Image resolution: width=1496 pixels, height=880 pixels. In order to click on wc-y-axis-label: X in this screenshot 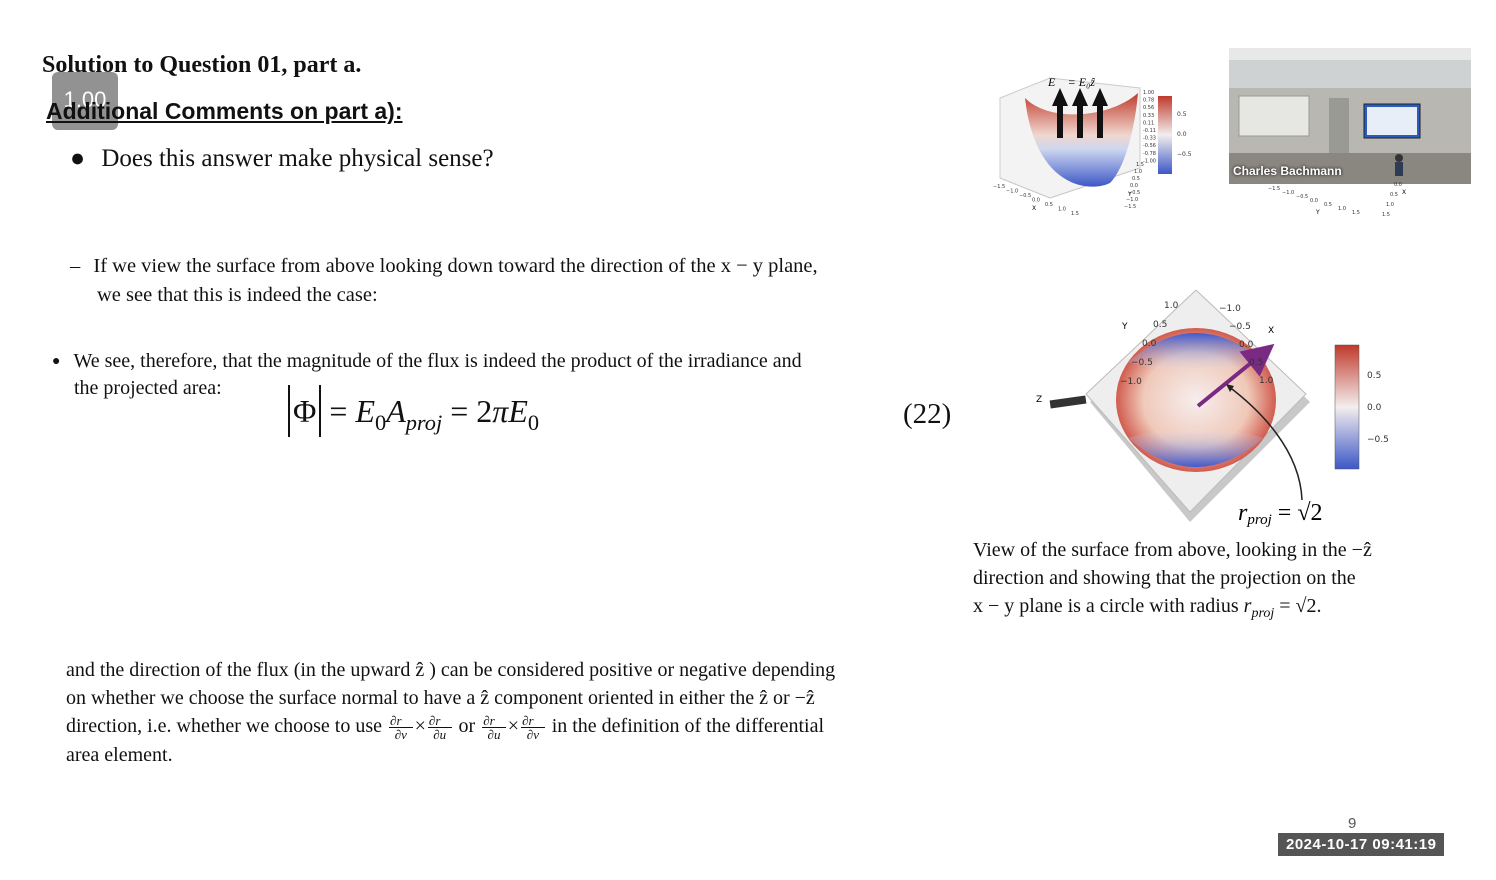, I will do `click(1404, 192)`.